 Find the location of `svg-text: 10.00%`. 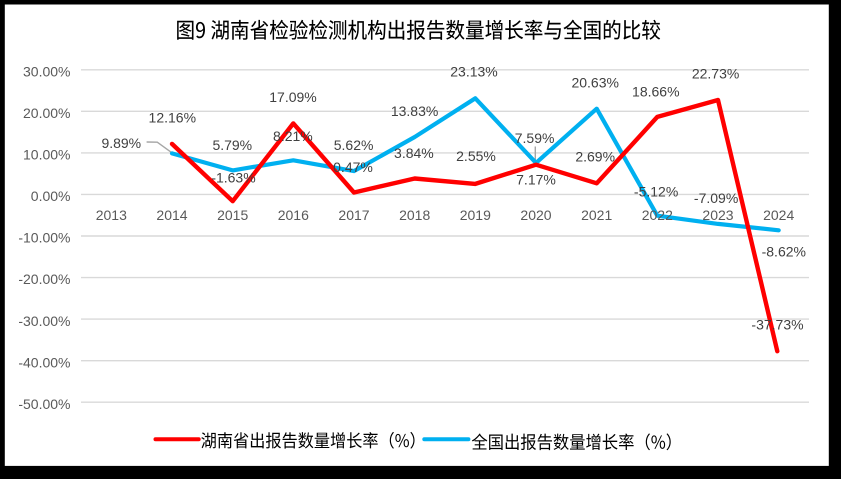

svg-text: 10.00% is located at coordinates (46, 155).